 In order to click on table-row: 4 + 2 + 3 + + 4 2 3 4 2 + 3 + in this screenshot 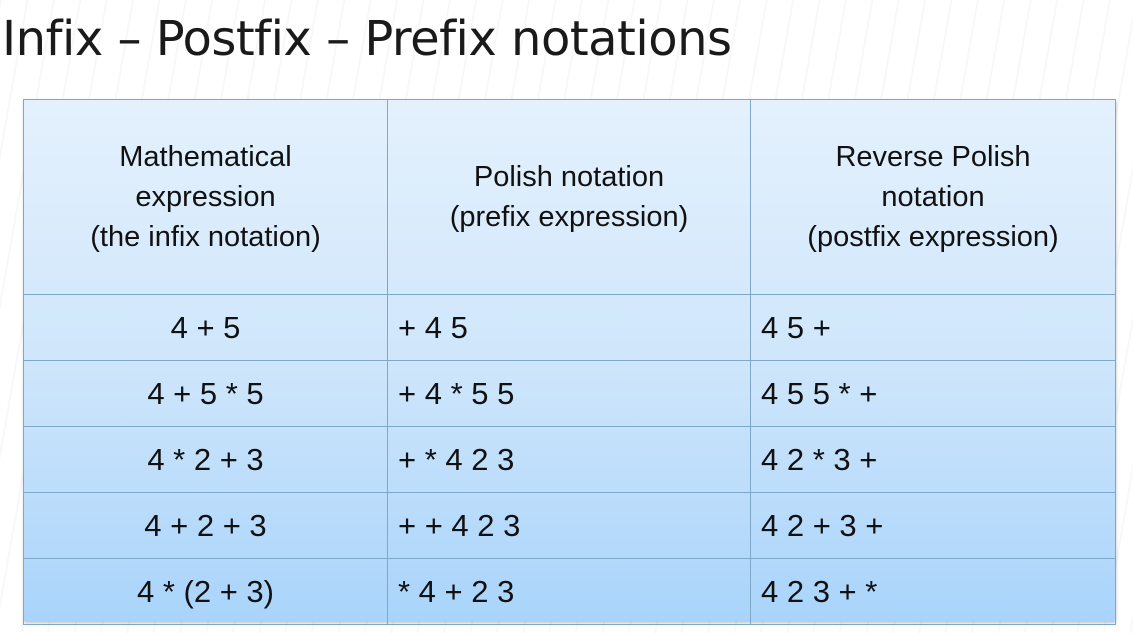, I will do `click(569, 525)`.